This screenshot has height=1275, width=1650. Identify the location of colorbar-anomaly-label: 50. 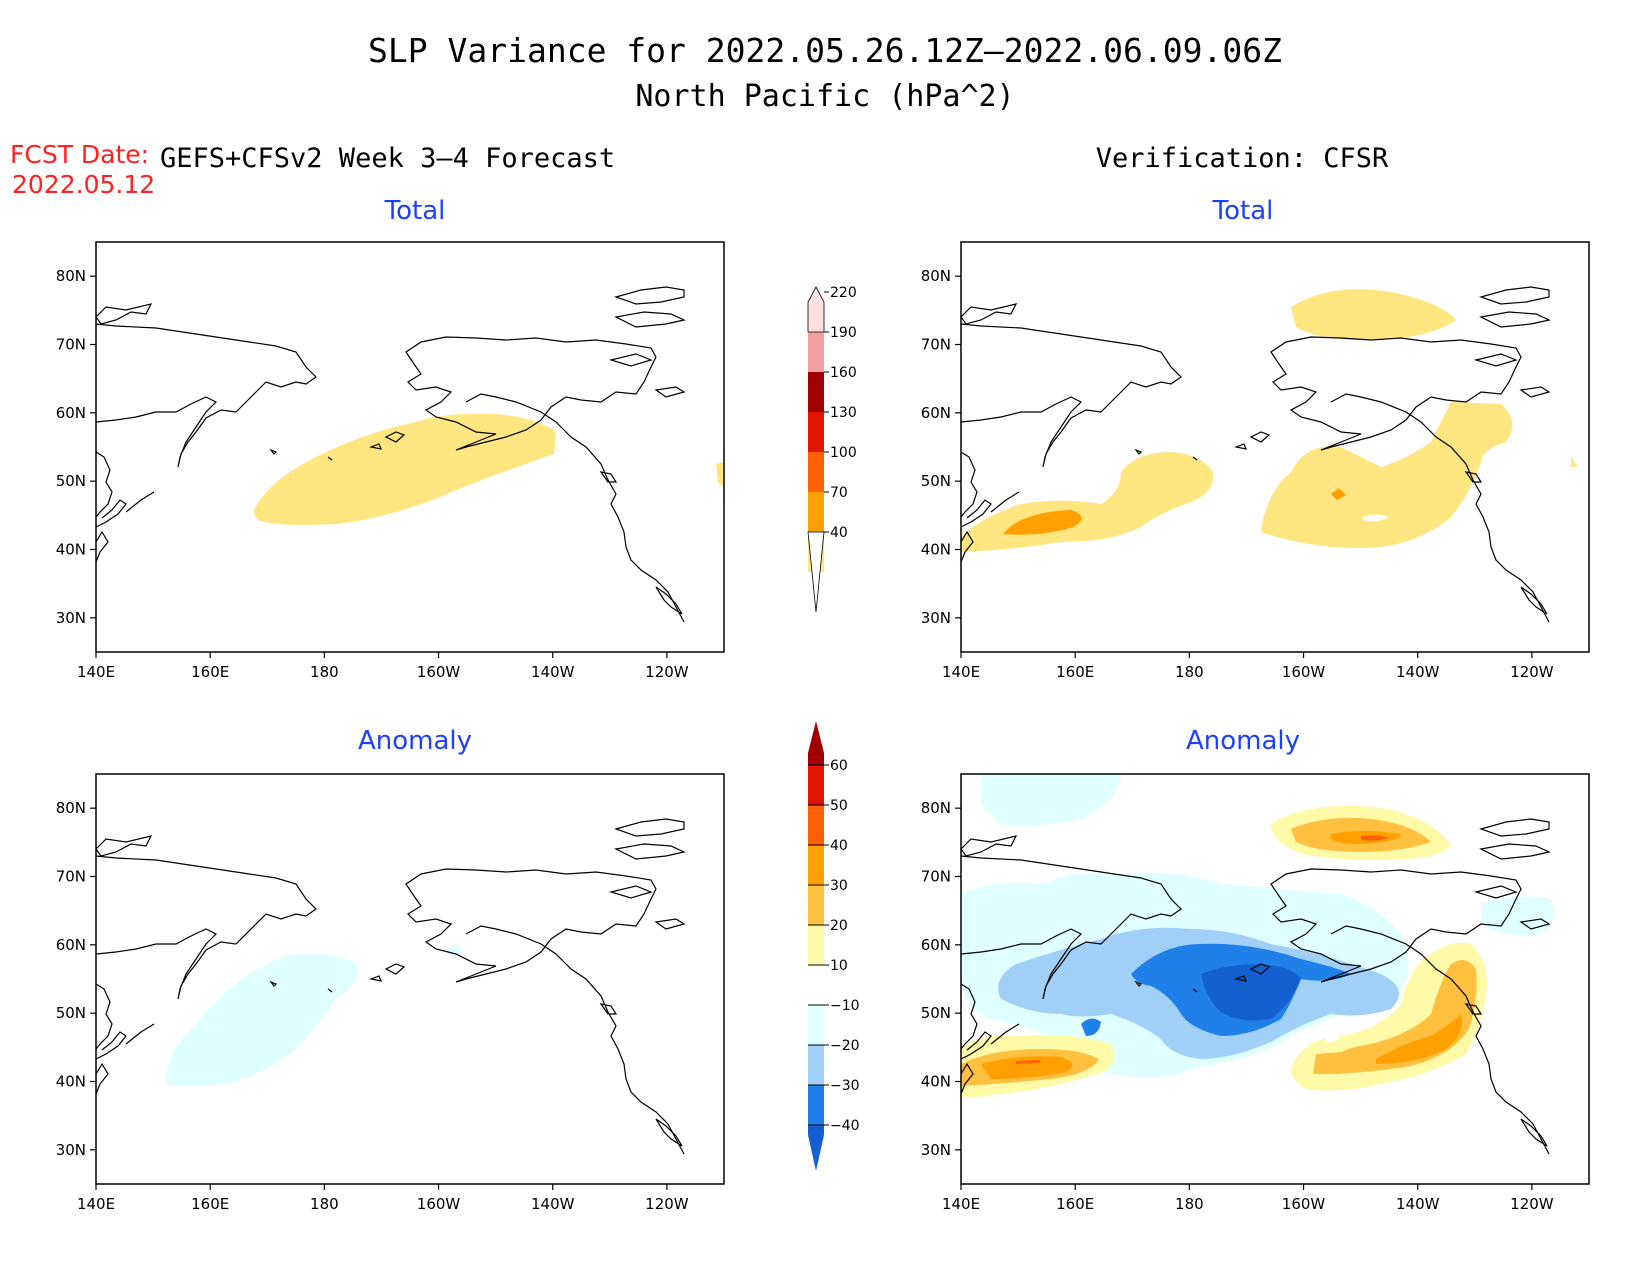
(839, 806).